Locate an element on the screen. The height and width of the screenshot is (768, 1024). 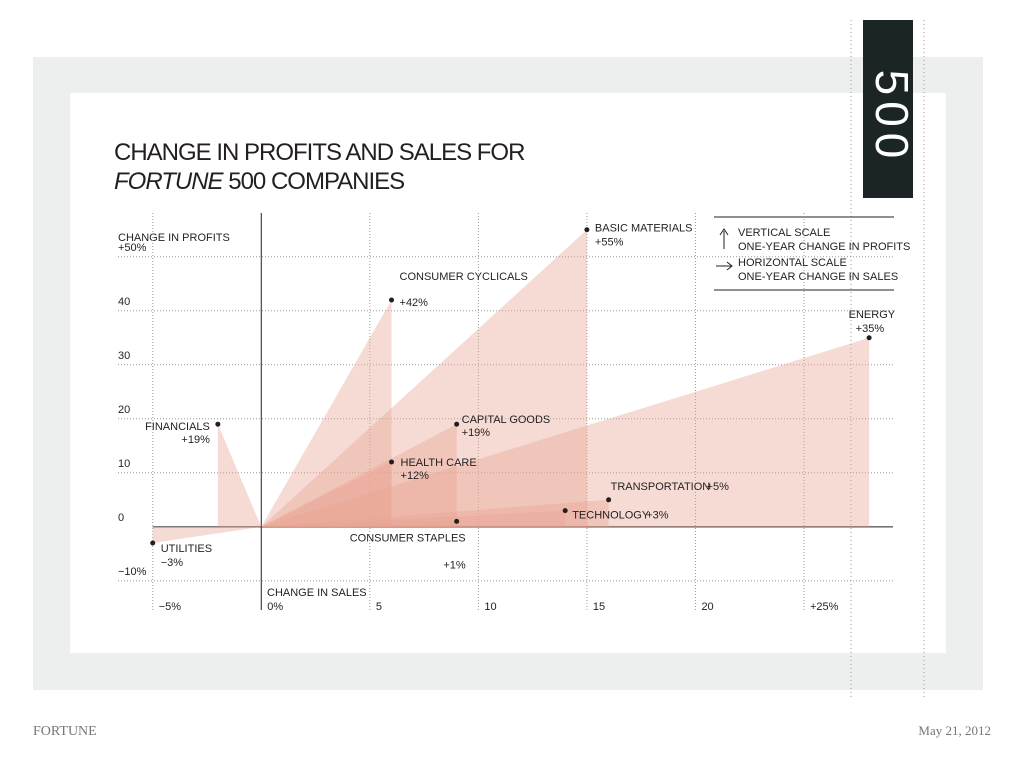
footer-brand: FORTUNE is located at coordinates (65, 731).